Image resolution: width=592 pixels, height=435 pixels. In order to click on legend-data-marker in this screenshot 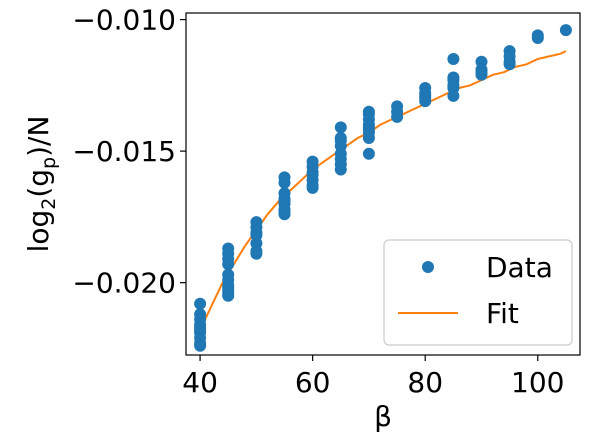, I will do `click(428, 267)`.